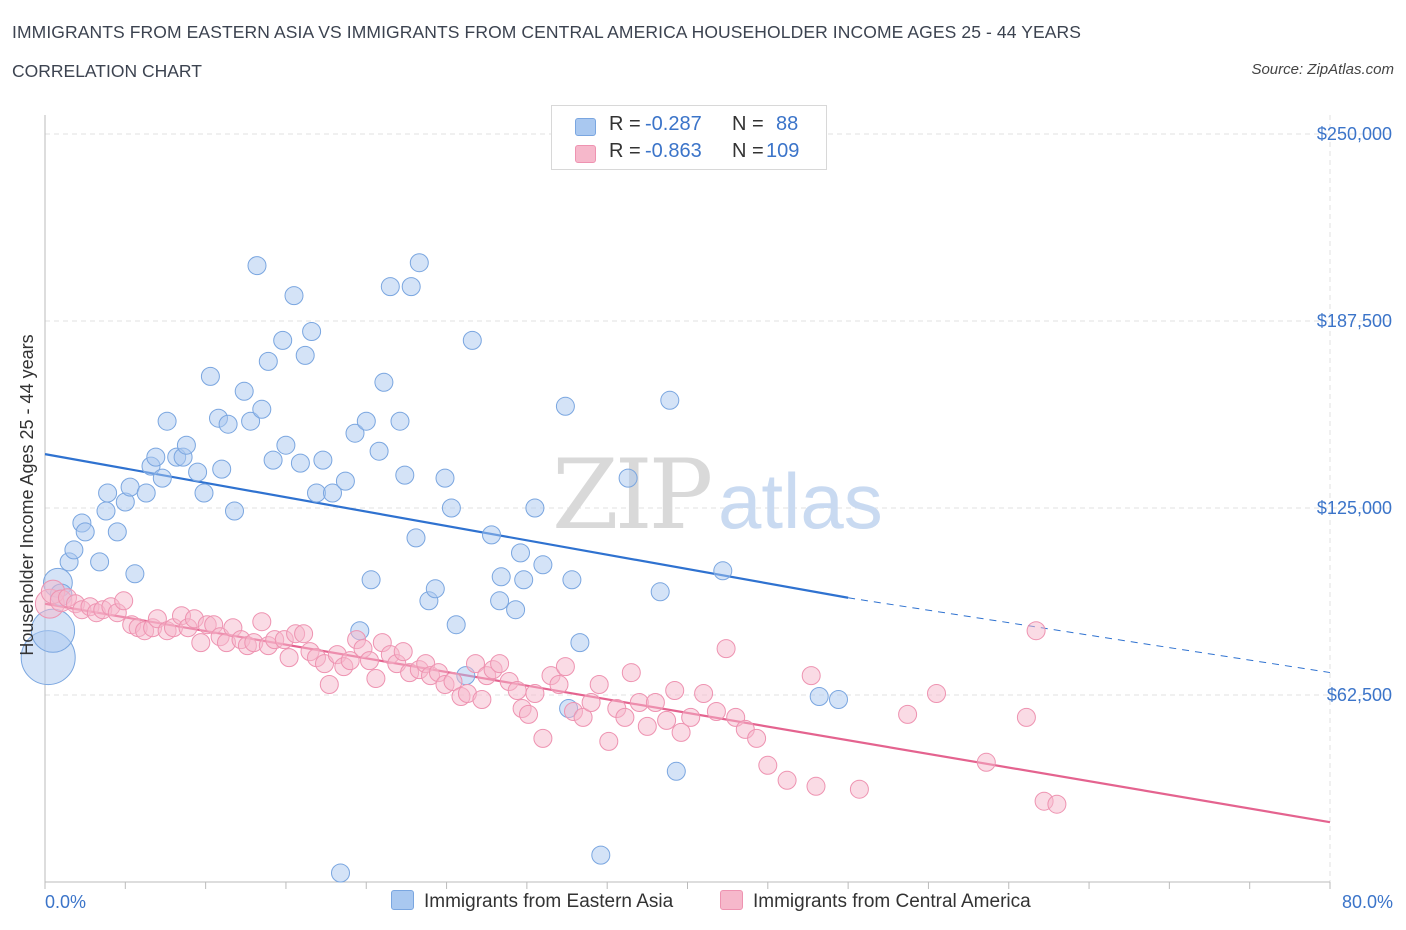 This screenshot has width=1406, height=930. What do you see at coordinates (1089, 635) in the screenshot?
I see `trend-line-eastern-asia-extension` at bounding box center [1089, 635].